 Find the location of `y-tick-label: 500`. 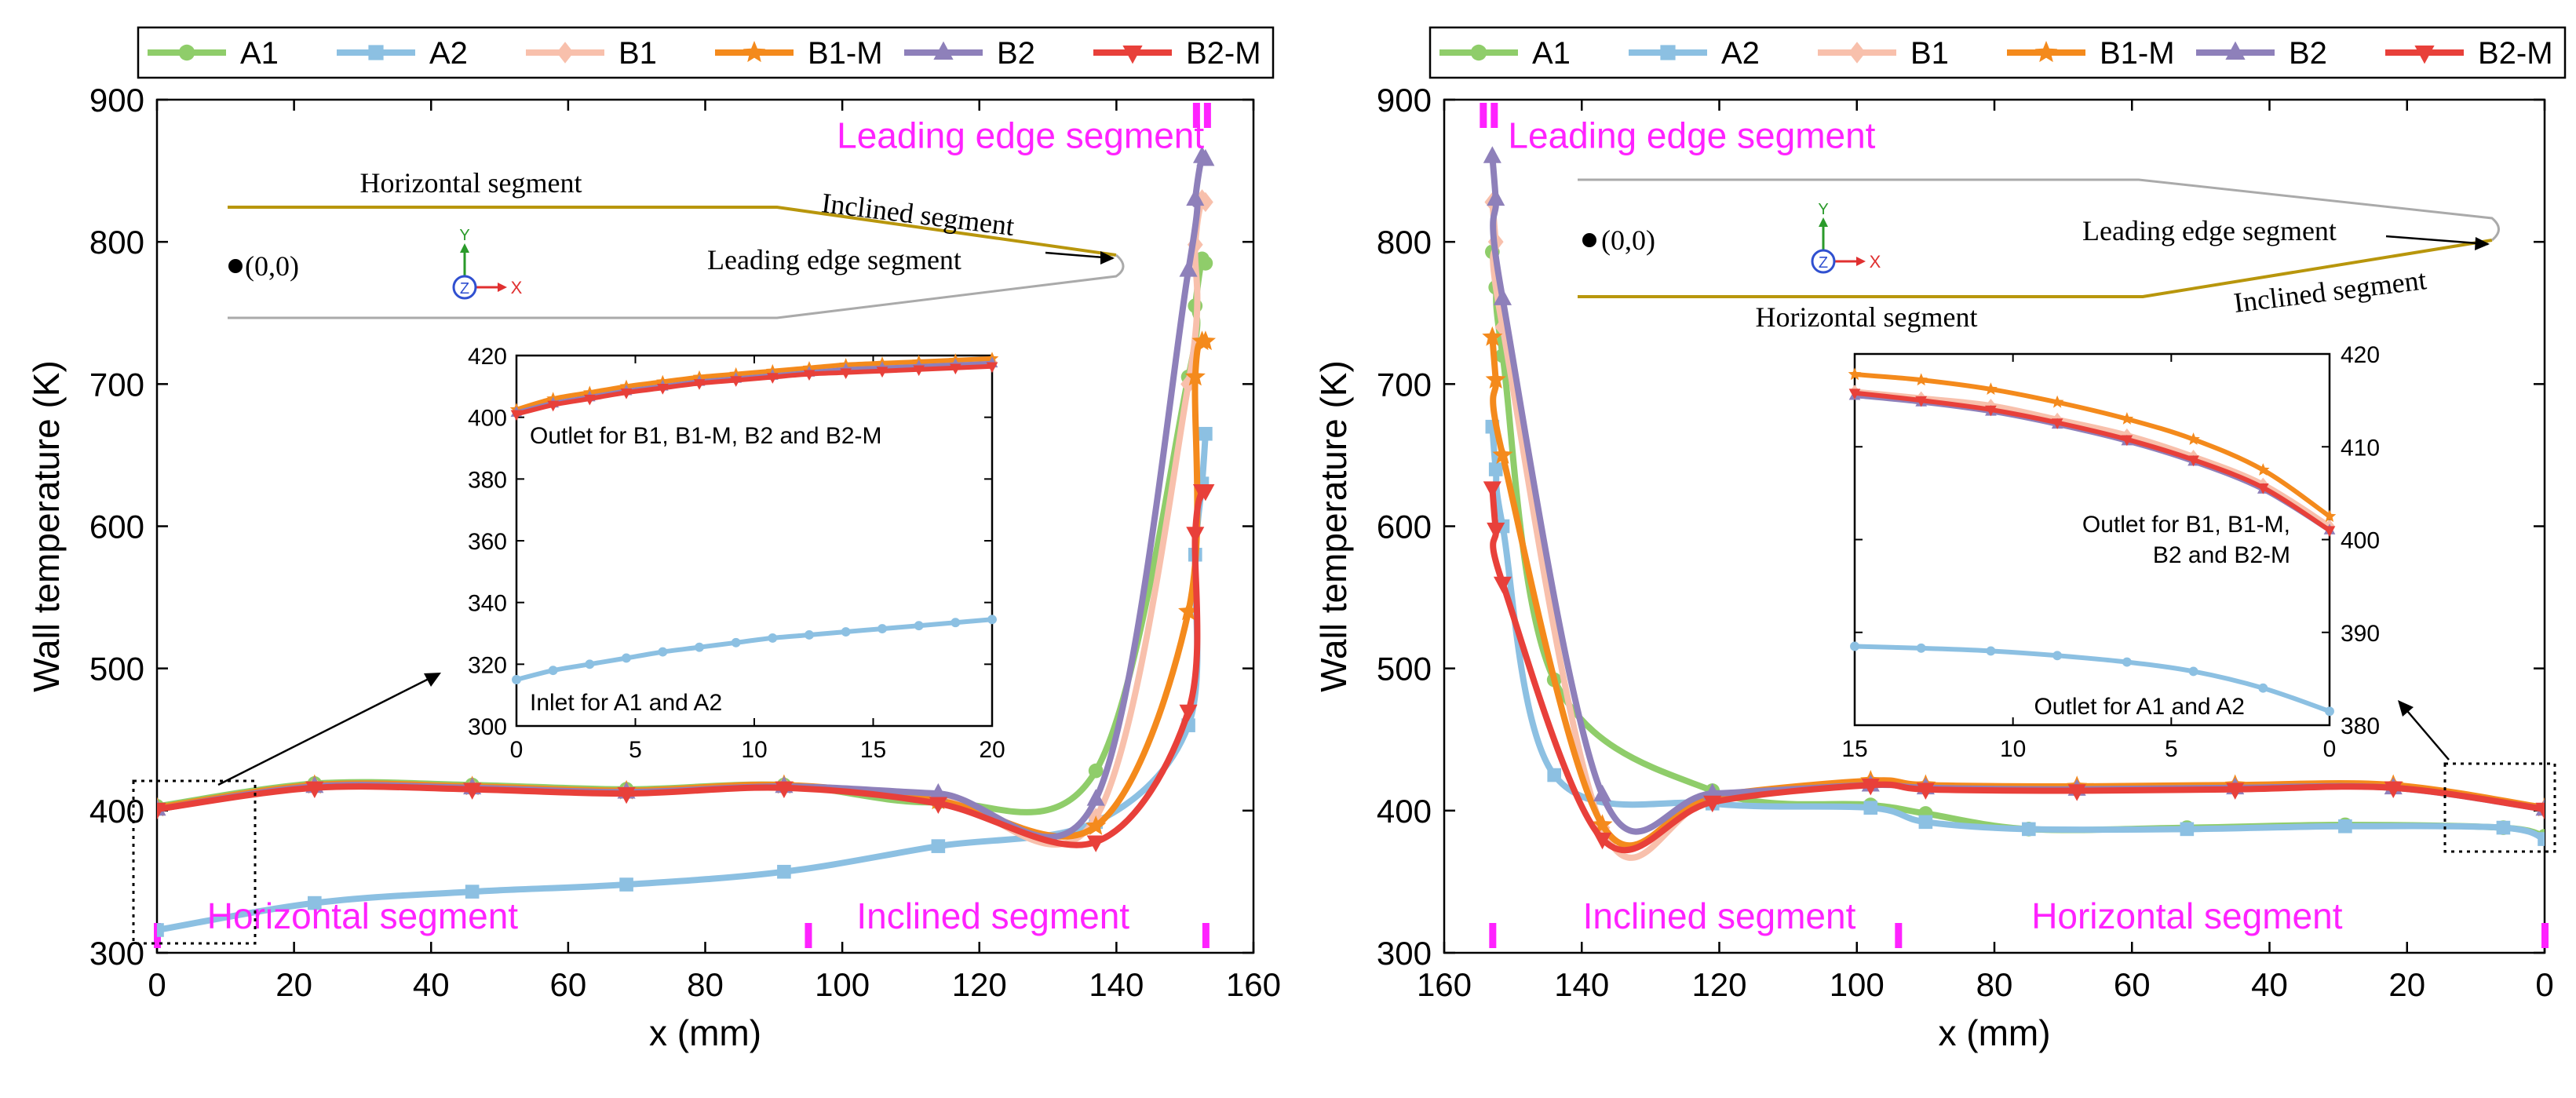

y-tick-label: 500 is located at coordinates (1404, 669).